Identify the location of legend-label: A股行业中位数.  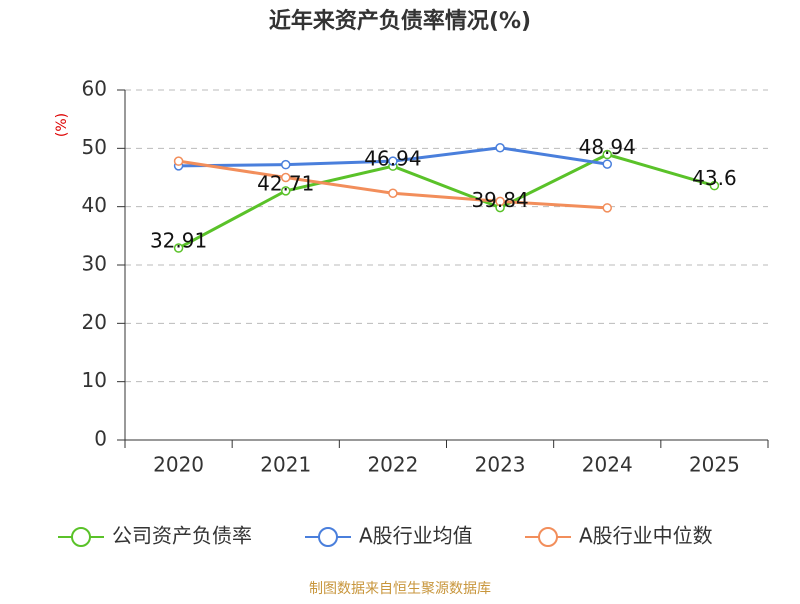
(646, 536).